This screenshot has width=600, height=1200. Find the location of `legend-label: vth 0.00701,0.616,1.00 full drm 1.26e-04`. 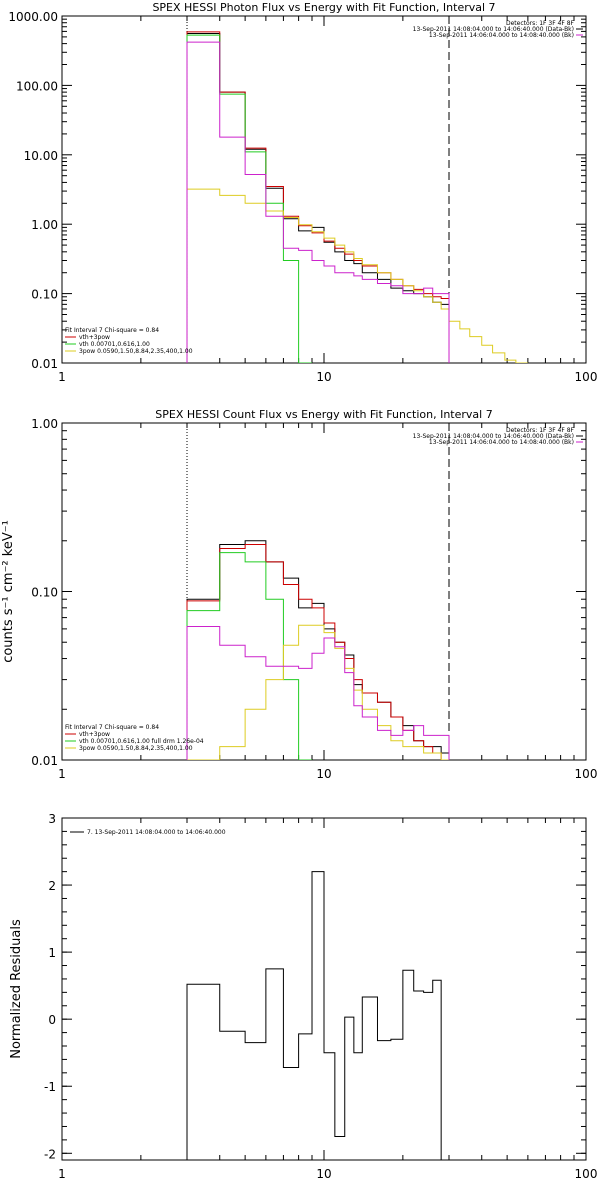

legend-label: vth 0.00701,0.616,1.00 full drm 1.26e-04 is located at coordinates (141, 741).